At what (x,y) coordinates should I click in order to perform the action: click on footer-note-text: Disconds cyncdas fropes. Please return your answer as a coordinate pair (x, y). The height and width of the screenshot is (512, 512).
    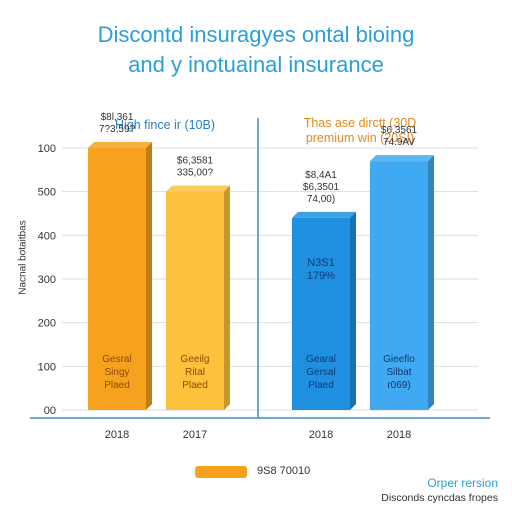
    Looking at the image, I should click on (439, 498).